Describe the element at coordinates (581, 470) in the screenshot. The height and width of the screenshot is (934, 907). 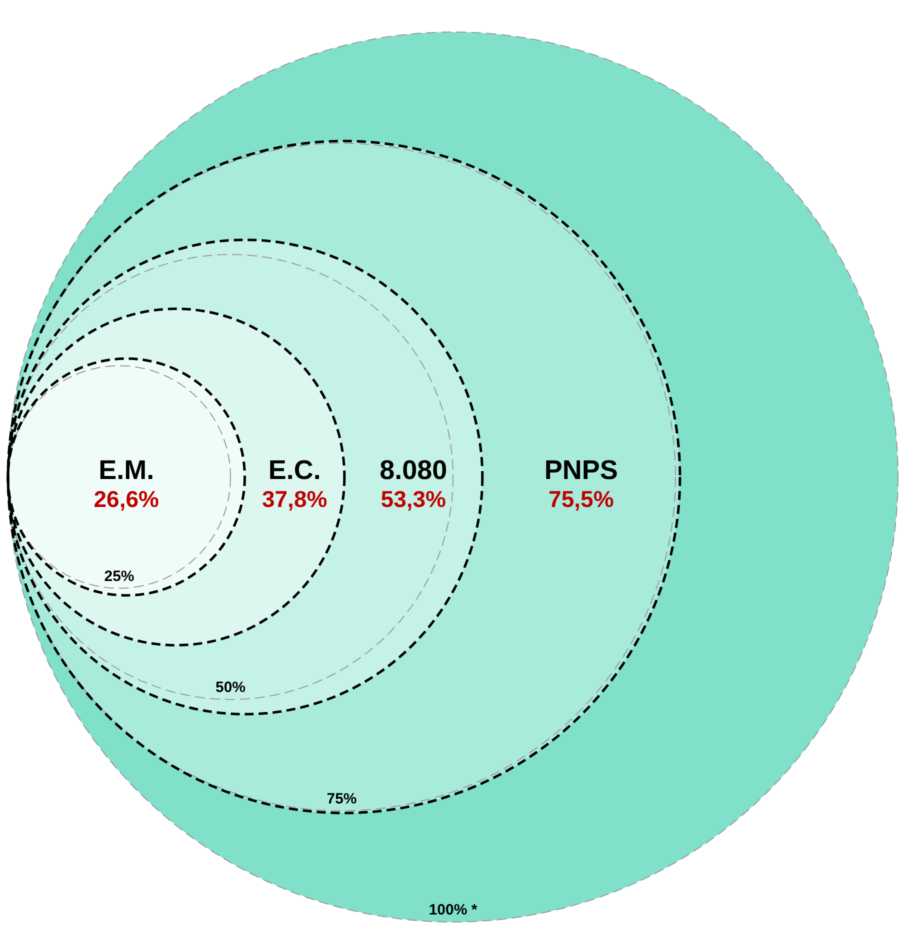
I see `category-label: PNPS` at that location.